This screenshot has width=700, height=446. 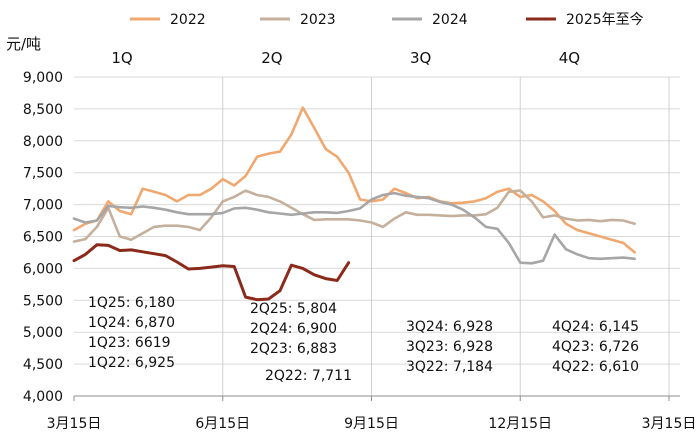 What do you see at coordinates (293, 329) in the screenshot?
I see `annotation-text: 2Q24: 6,900` at bounding box center [293, 329].